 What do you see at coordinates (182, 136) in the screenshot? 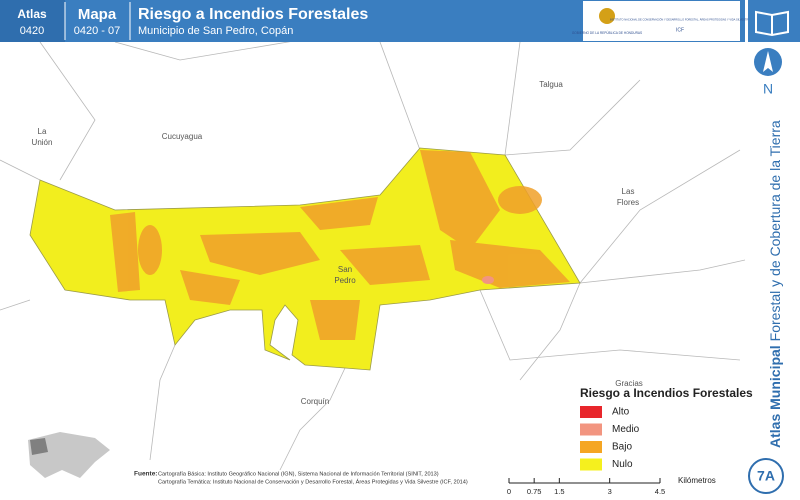
I see `place-label: Cucuyagua` at bounding box center [182, 136].